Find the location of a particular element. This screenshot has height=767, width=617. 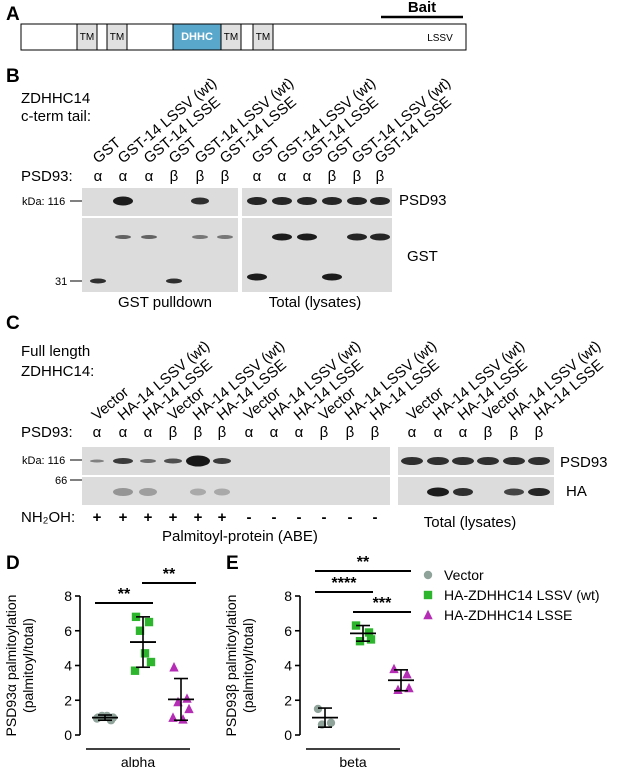

c-marker-bottom: 66 is located at coordinates (61, 481).